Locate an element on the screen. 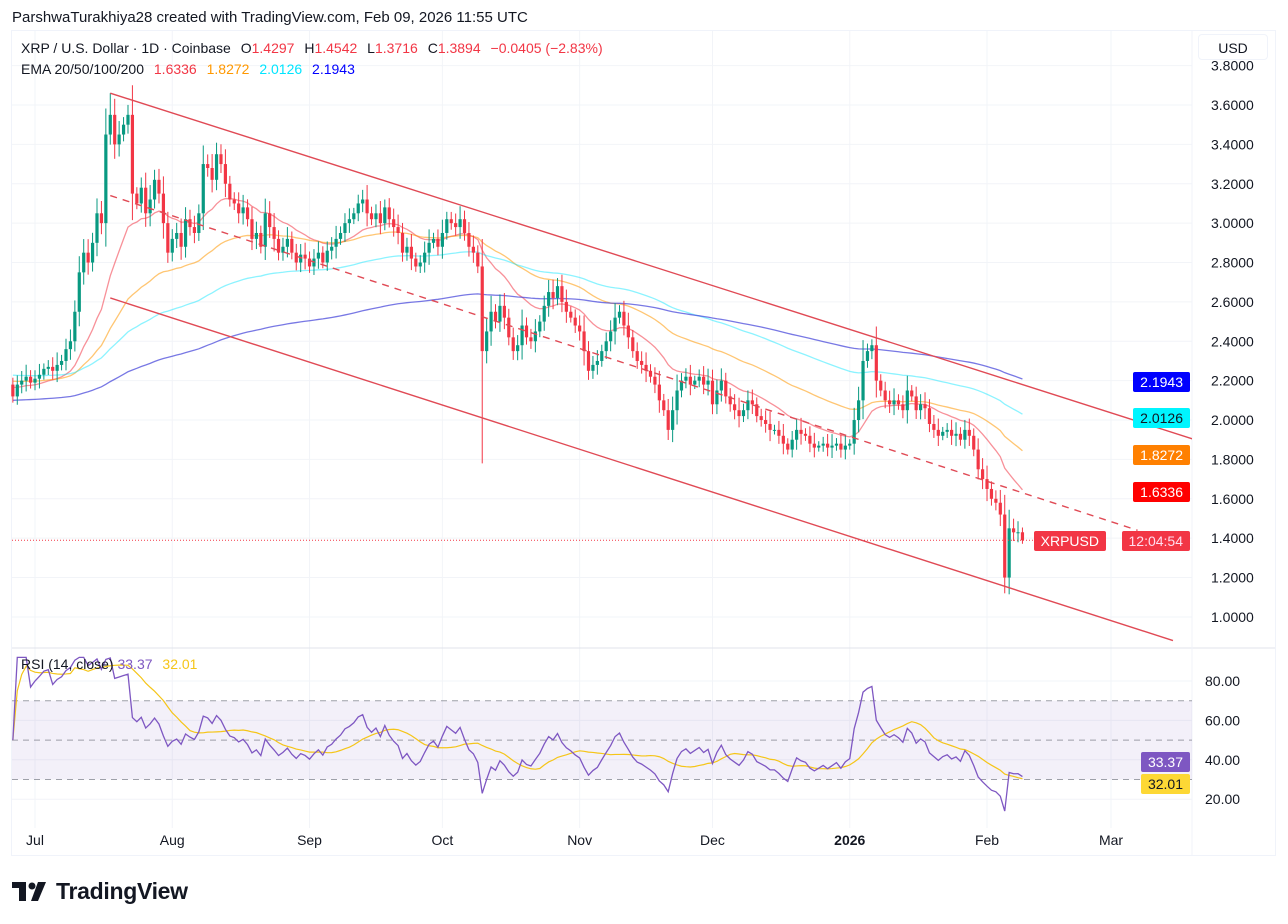  time-tick-label: Feb is located at coordinates (987, 840).